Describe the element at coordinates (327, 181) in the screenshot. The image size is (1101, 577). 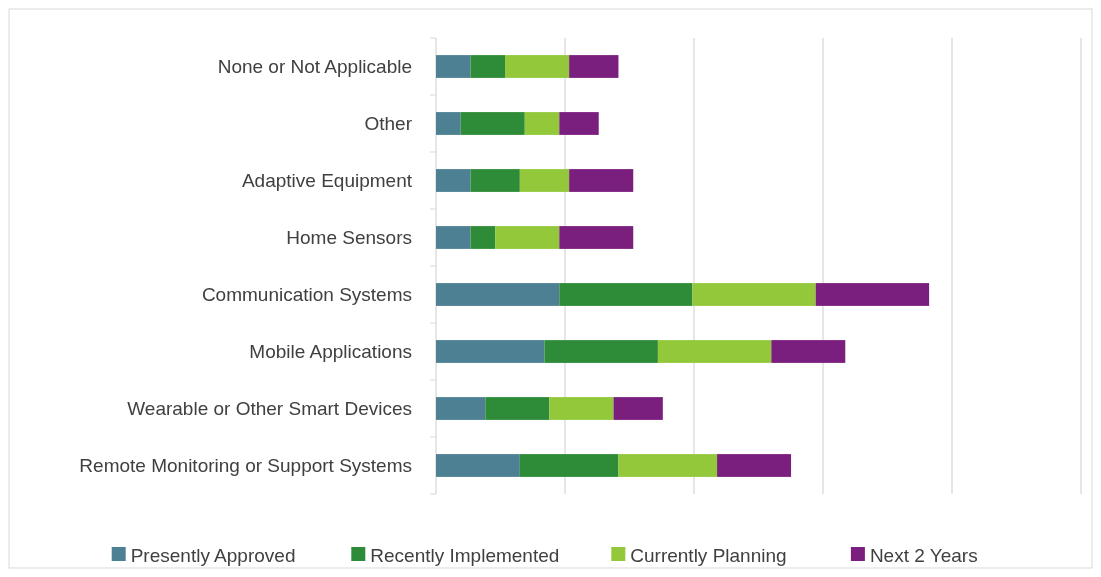
I see `y-tick-label: Adaptive Equipment` at that location.